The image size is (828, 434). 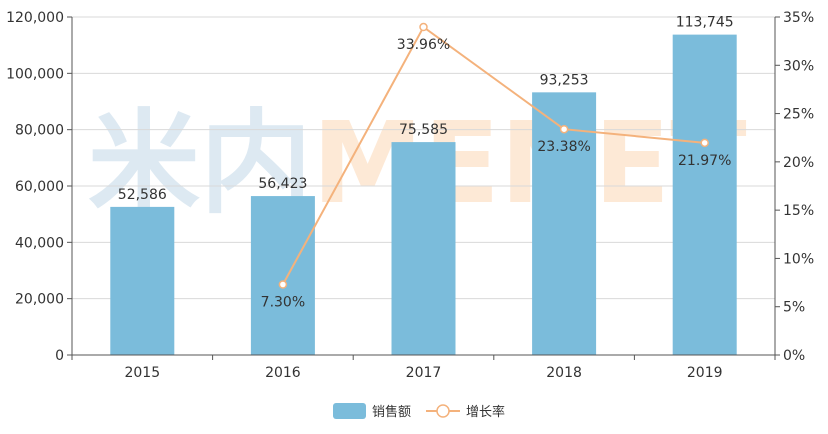 What do you see at coordinates (798, 18) in the screenshot?
I see `y-right-tick-label: 35%` at bounding box center [798, 18].